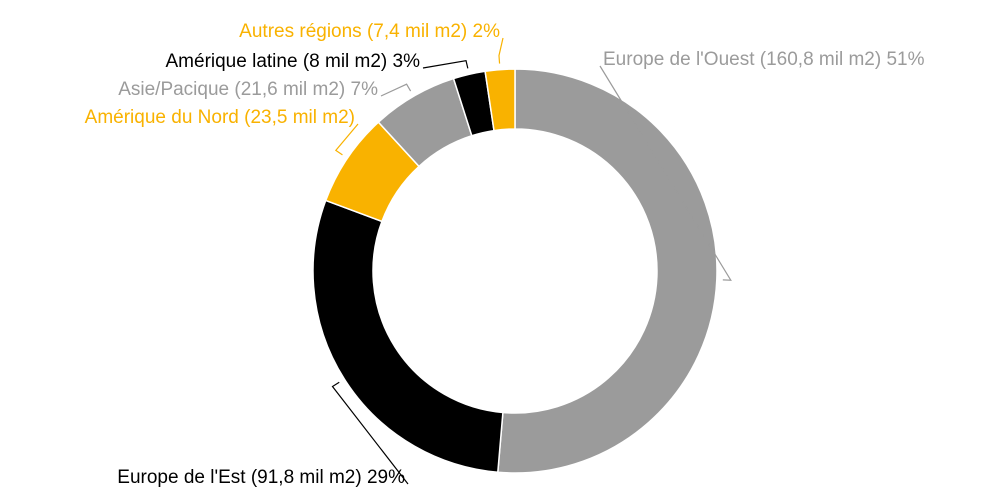 This screenshot has width=1005, height=496. I want to click on slice-label: Asie/Pacique (21,6 mil m2) 7%, so click(248, 89).